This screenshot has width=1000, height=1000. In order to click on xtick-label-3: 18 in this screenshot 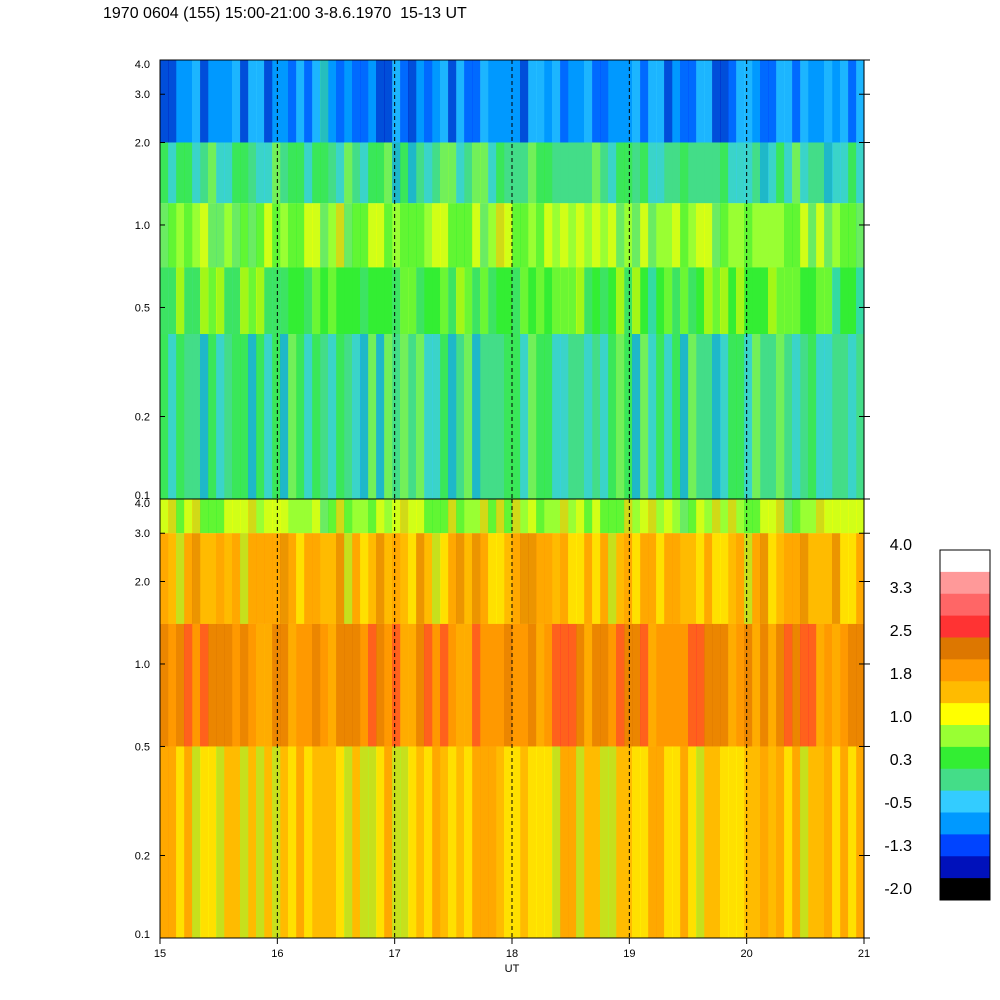, I will do `click(512, 954)`.